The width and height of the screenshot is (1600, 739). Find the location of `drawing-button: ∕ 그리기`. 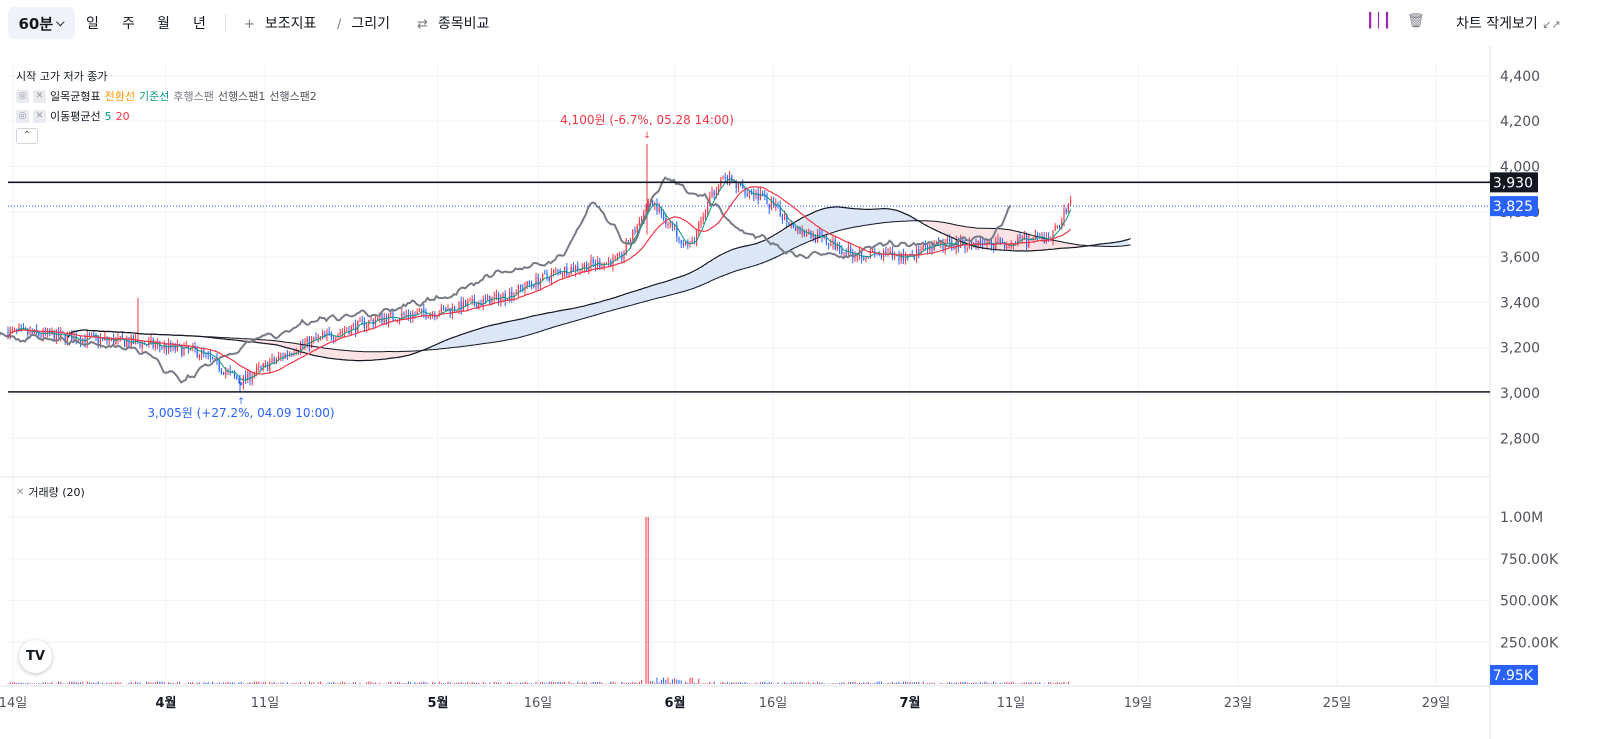

drawing-button: ∕ 그리기 is located at coordinates (363, 23).